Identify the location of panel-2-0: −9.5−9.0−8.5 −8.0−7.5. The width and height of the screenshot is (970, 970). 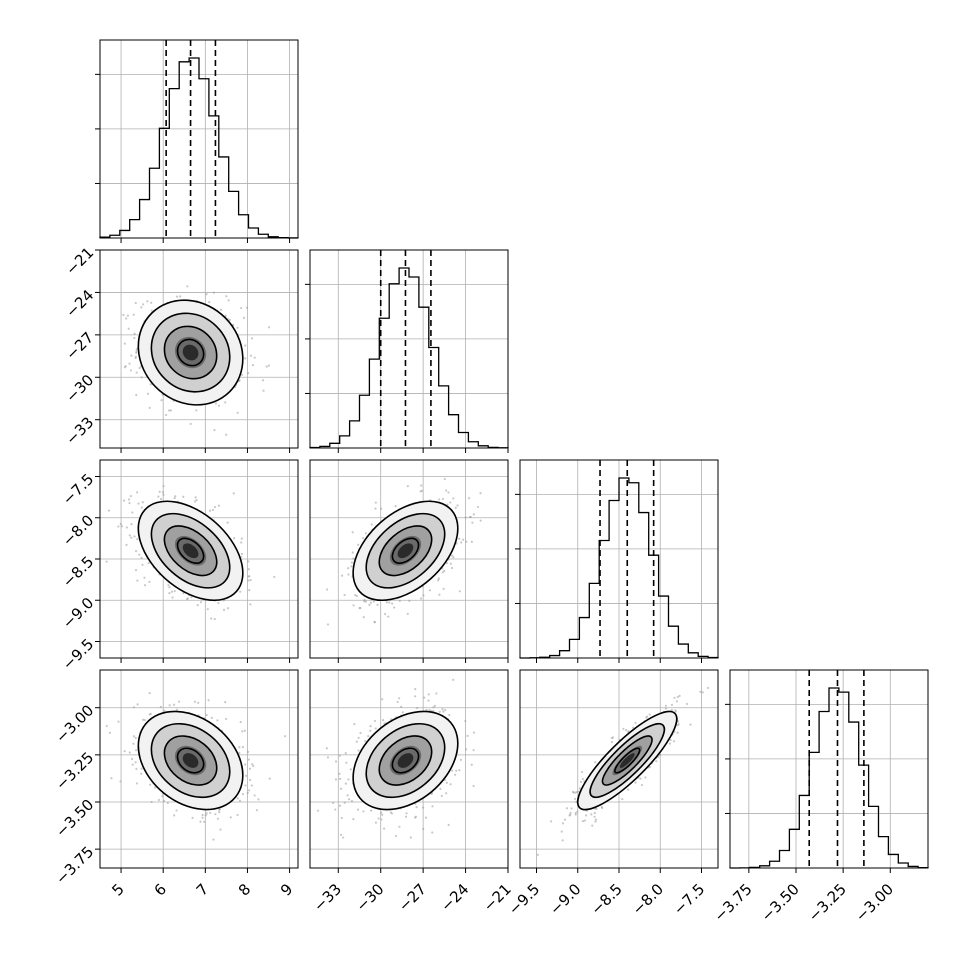
(179, 566).